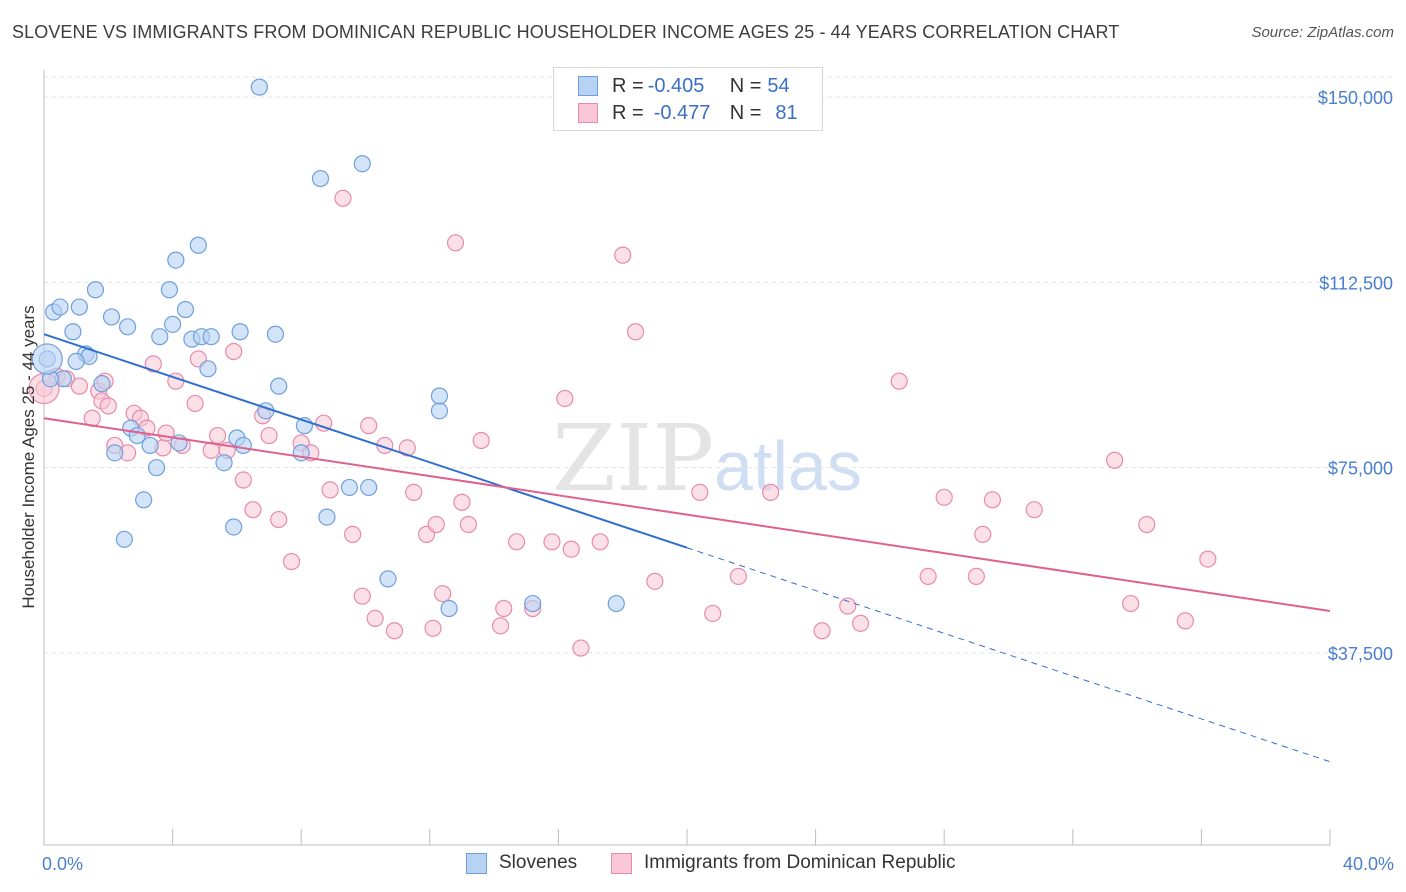 The height and width of the screenshot is (892, 1406). What do you see at coordinates (538, 862) in the screenshot?
I see `bottom-legend-label-slovenes: Slovenes` at bounding box center [538, 862].